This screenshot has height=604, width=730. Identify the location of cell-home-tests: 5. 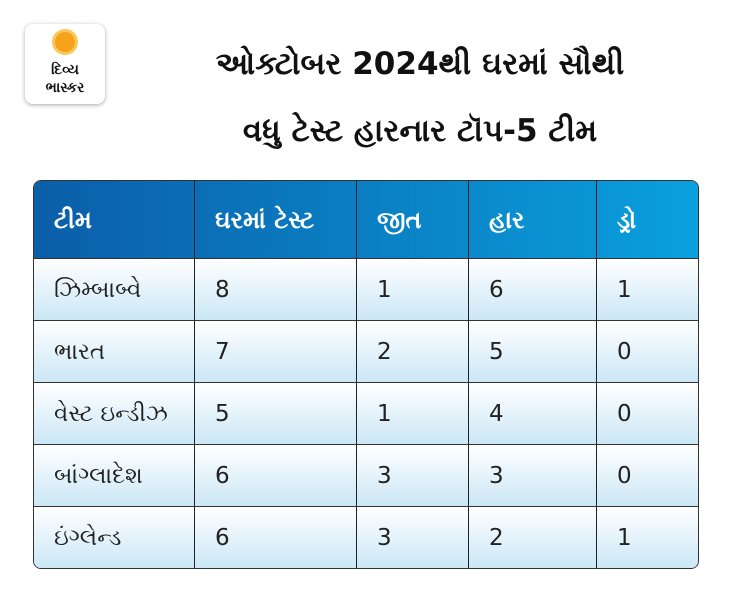
(276, 413).